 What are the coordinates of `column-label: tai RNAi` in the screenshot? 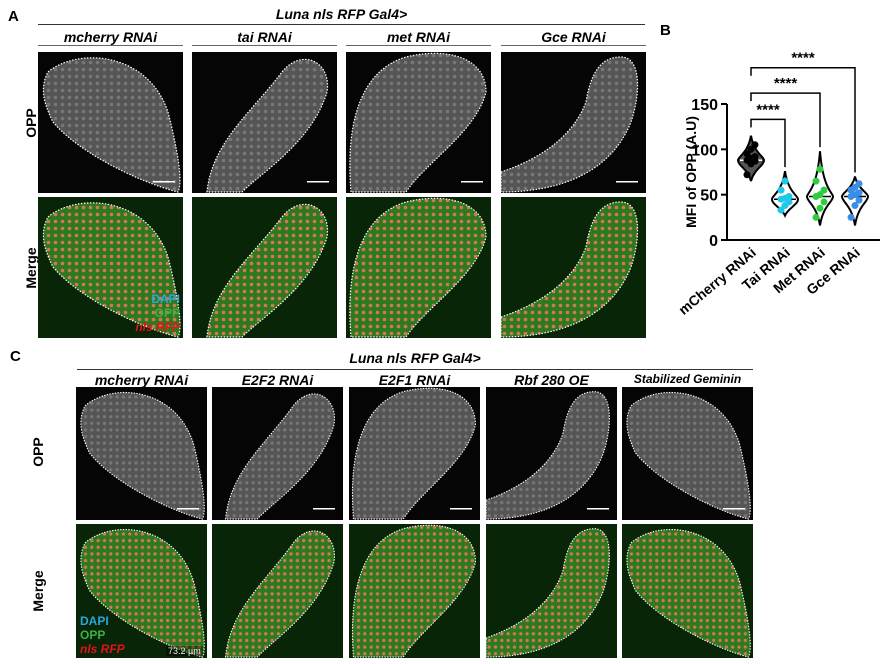 It's located at (264, 37).